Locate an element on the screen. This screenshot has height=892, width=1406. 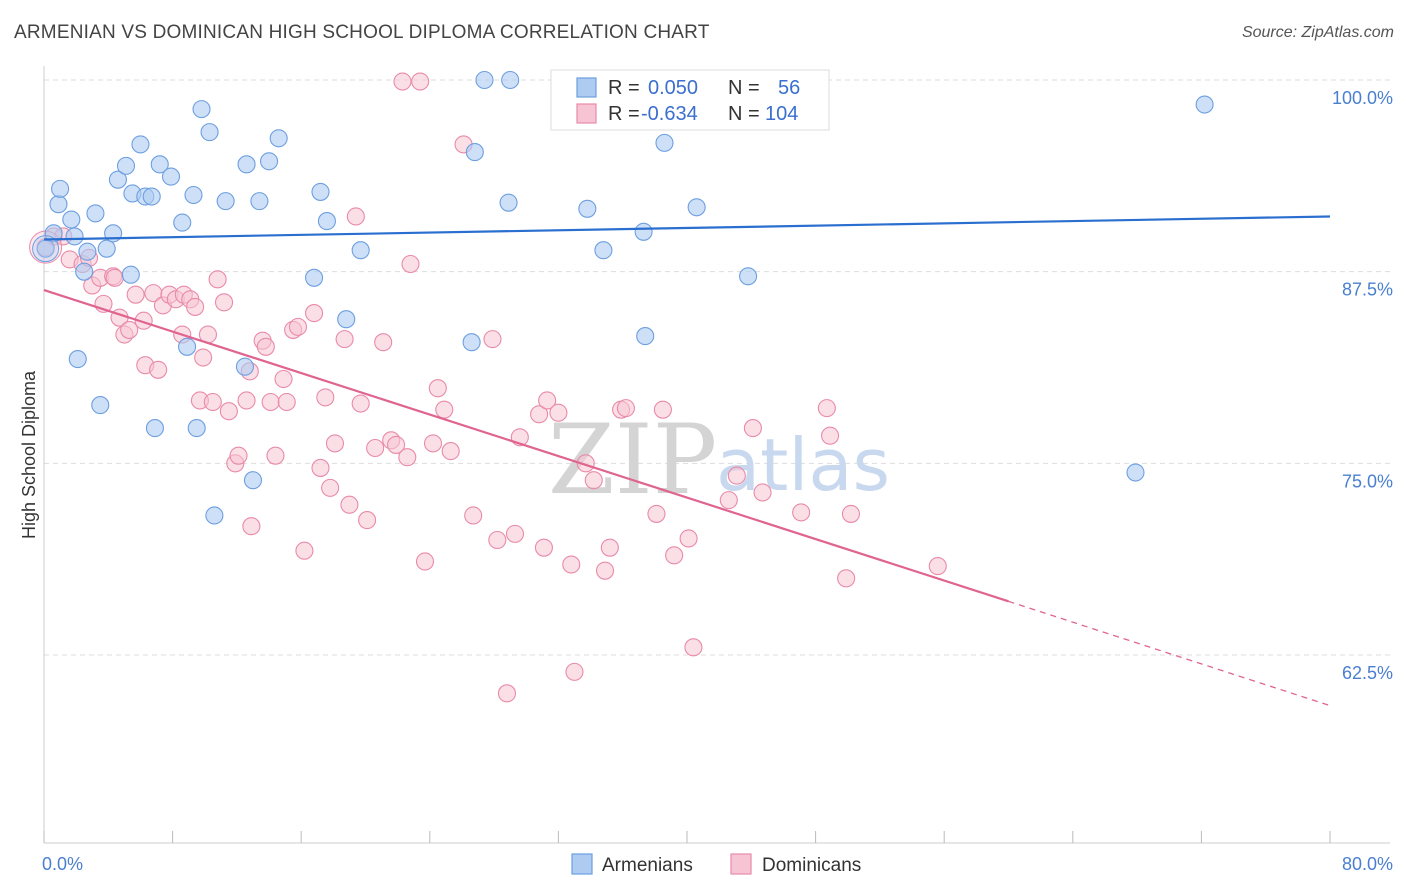
legend-box is located at coordinates (690, 100).